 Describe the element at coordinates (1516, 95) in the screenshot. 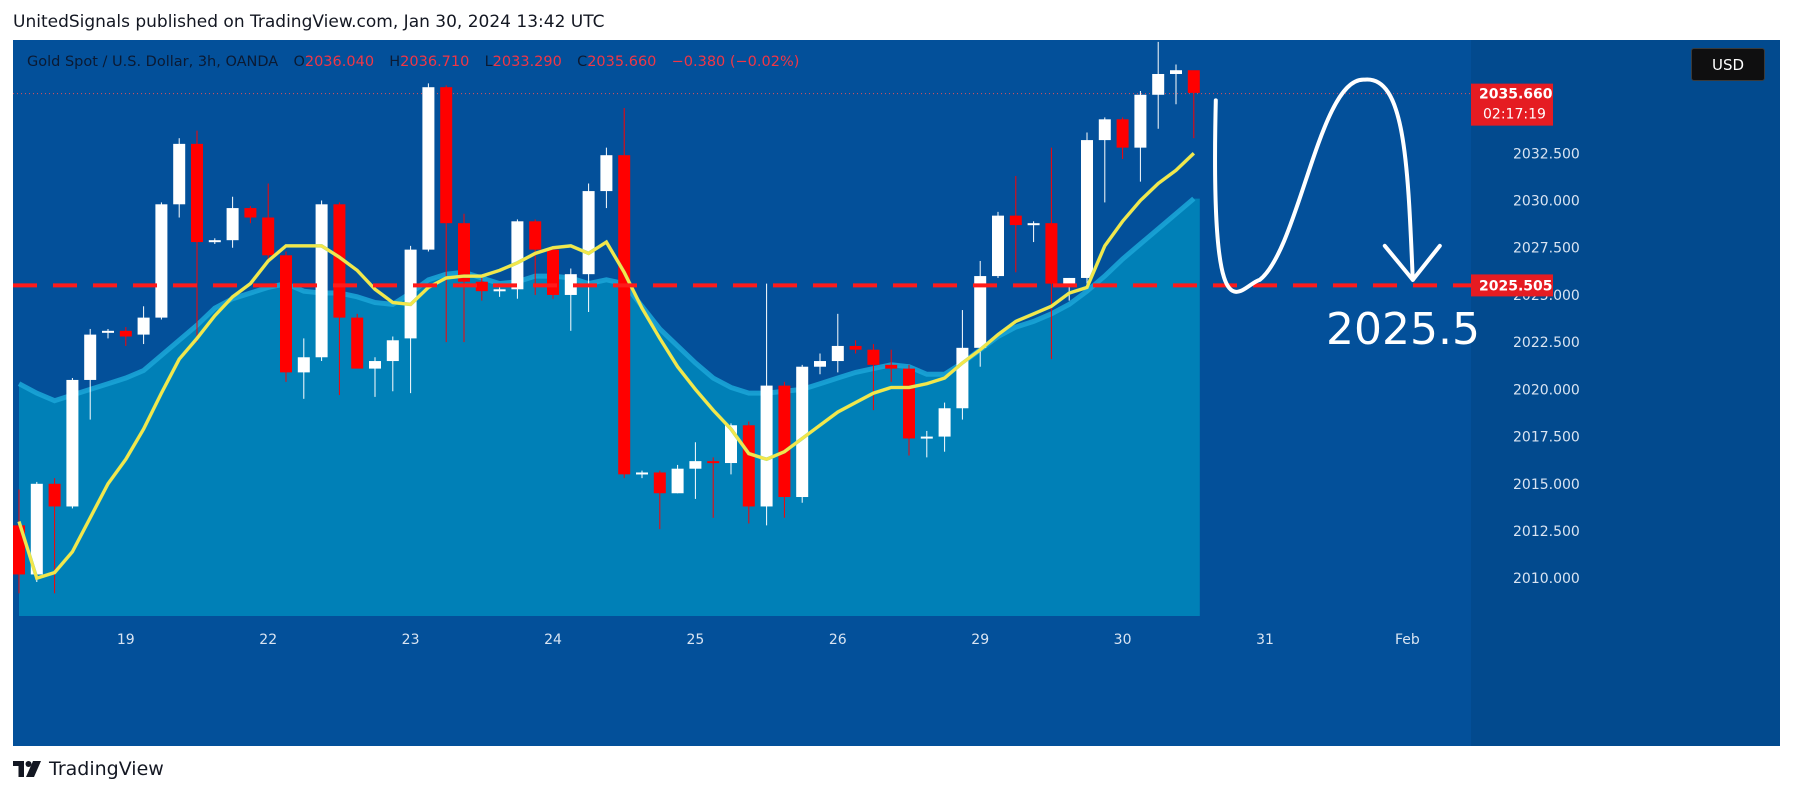

I see `last-price-value: 2035.660` at that location.